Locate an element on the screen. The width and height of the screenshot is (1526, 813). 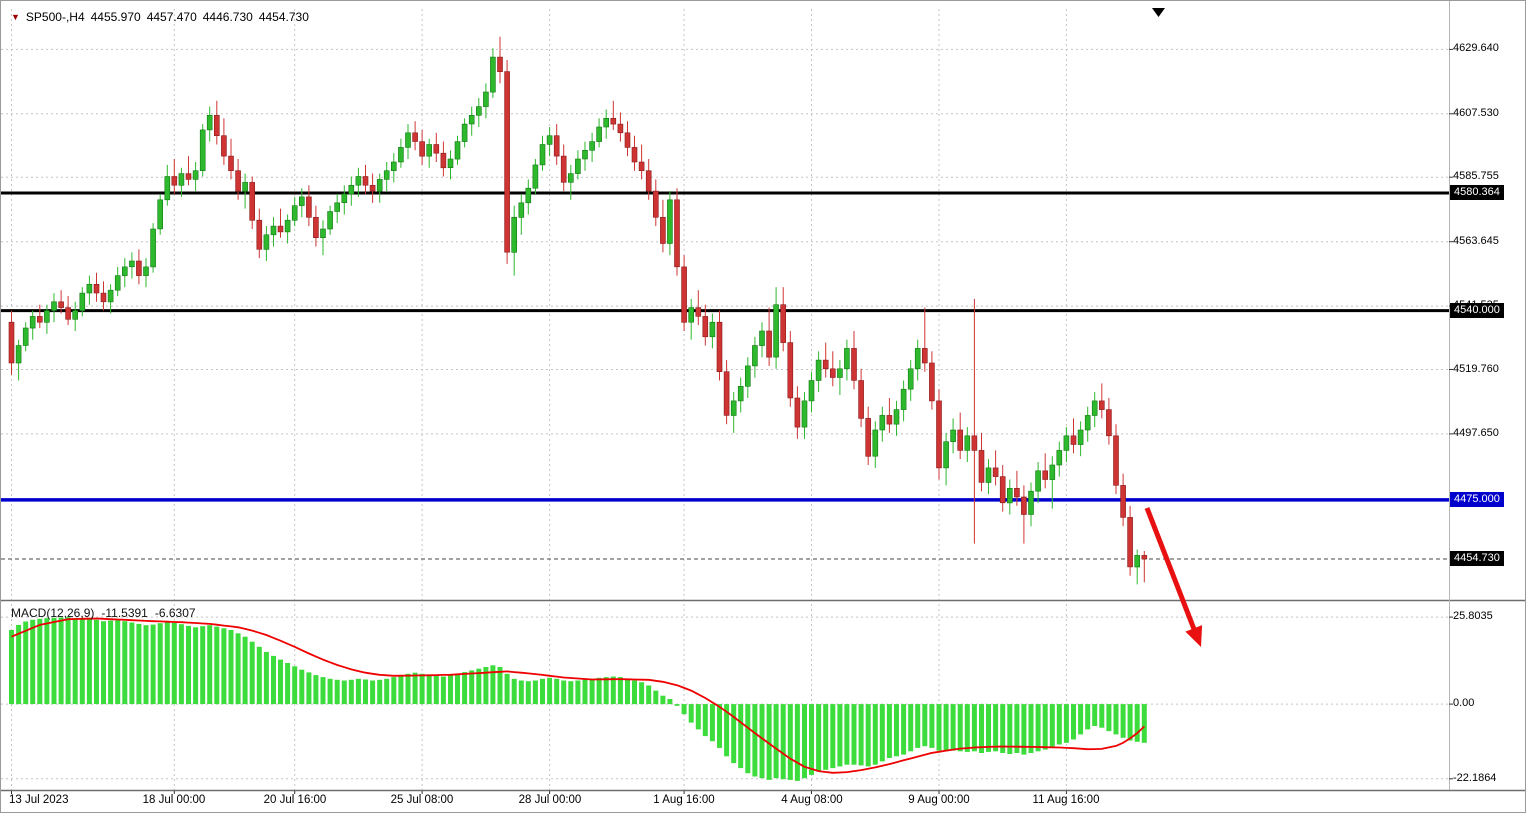
time-axis-label: 4 Aug 08:00 is located at coordinates (812, 800).